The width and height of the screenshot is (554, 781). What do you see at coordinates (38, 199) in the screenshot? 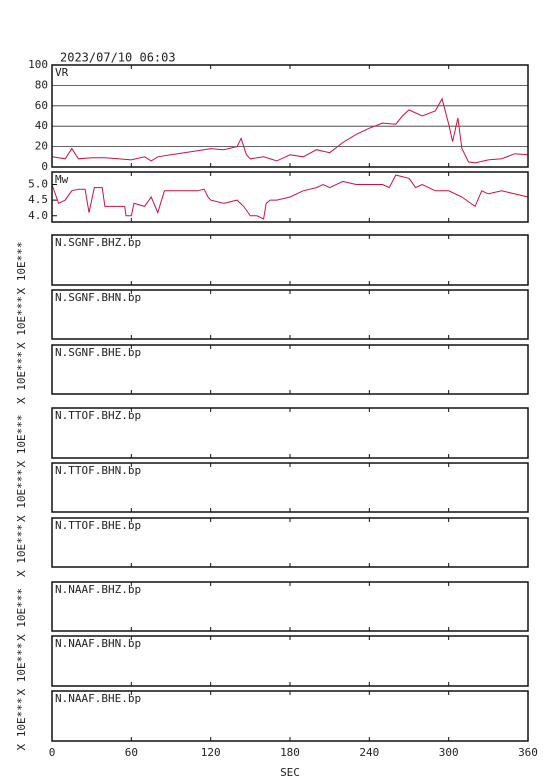
I see `y-tick-label: 4.5` at bounding box center [38, 199].